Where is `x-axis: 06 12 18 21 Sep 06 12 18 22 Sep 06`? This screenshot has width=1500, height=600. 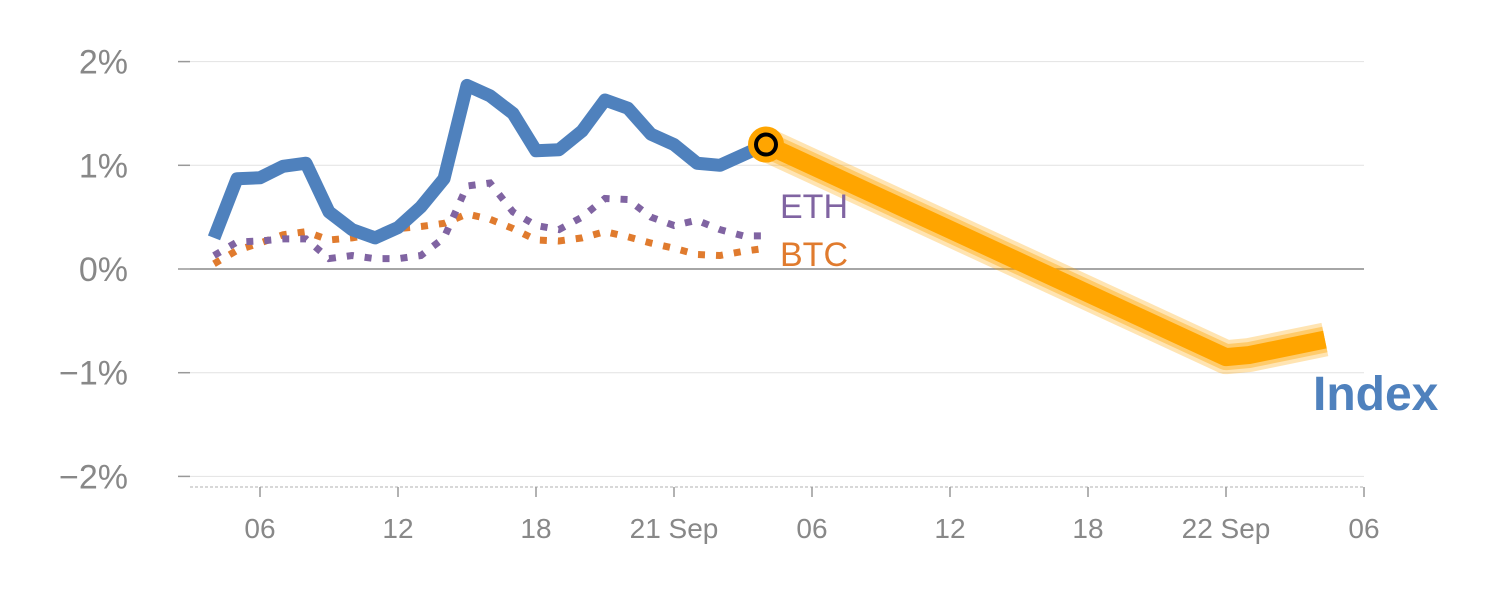
x-axis: 06 12 18 21 Sep 06 12 18 22 Sep 06 is located at coordinates (785, 515).